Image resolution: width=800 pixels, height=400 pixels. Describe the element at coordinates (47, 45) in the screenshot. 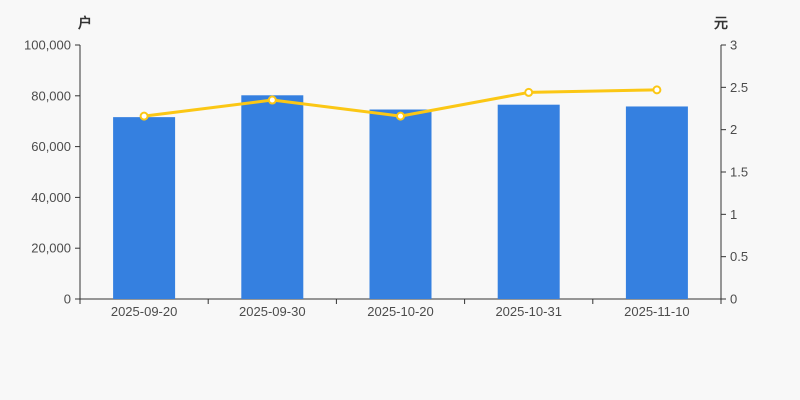

I see `y-axis-left-tick-label: 100,000` at that location.